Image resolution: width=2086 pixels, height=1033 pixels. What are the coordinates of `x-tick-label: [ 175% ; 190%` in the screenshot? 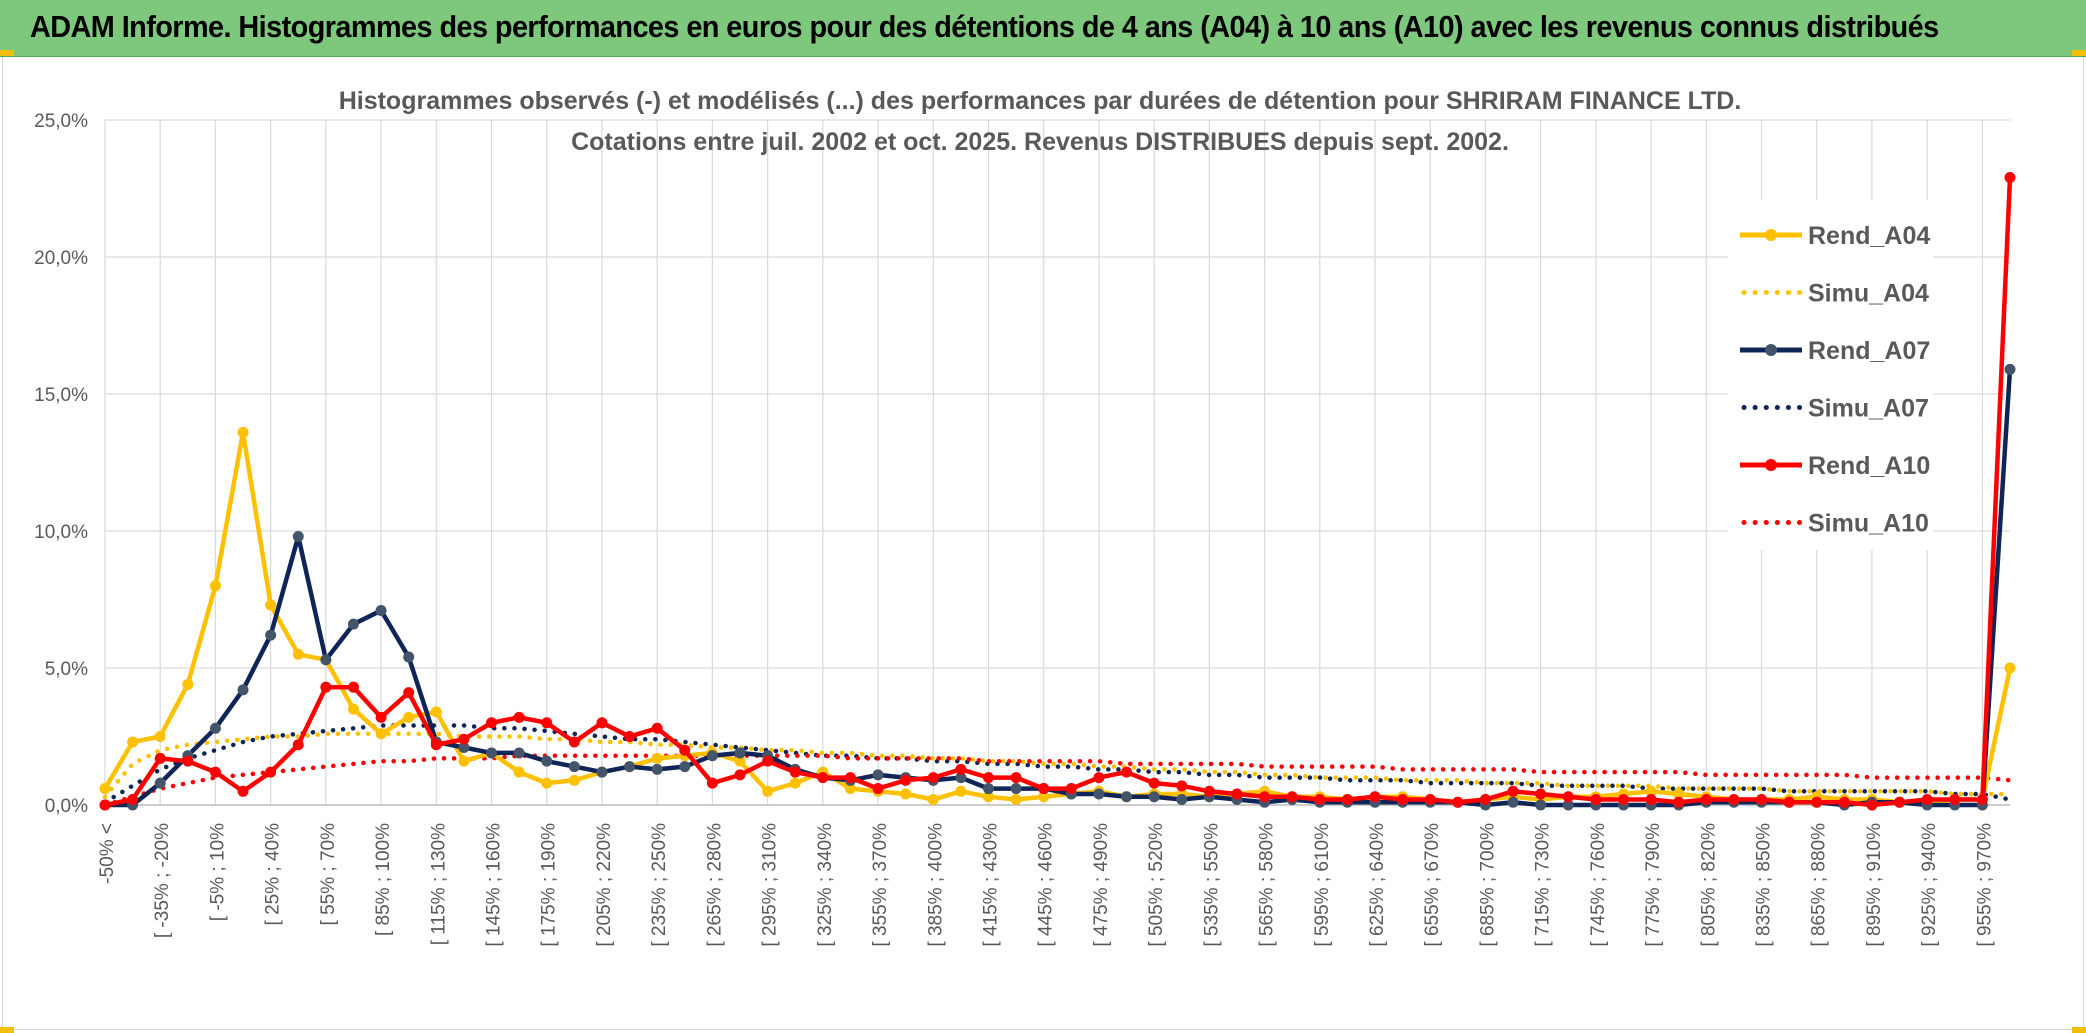 It's located at (549, 885).